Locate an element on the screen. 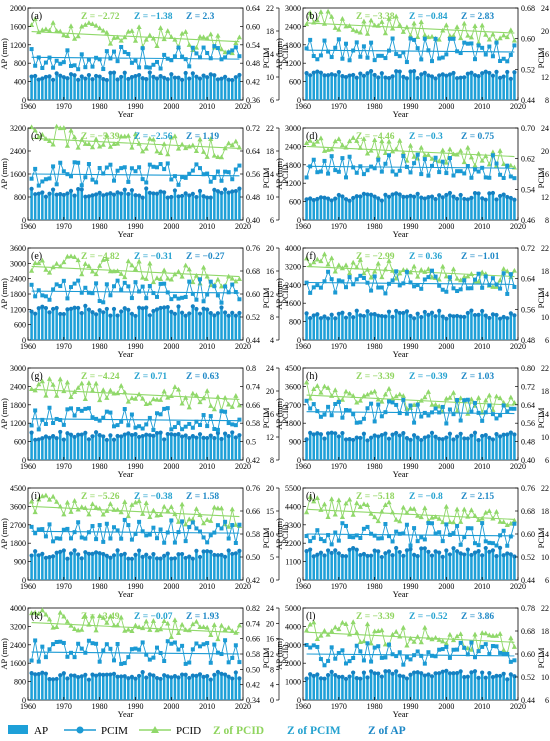  pcid-tick-label: 8 is located at coordinates (547, 220).